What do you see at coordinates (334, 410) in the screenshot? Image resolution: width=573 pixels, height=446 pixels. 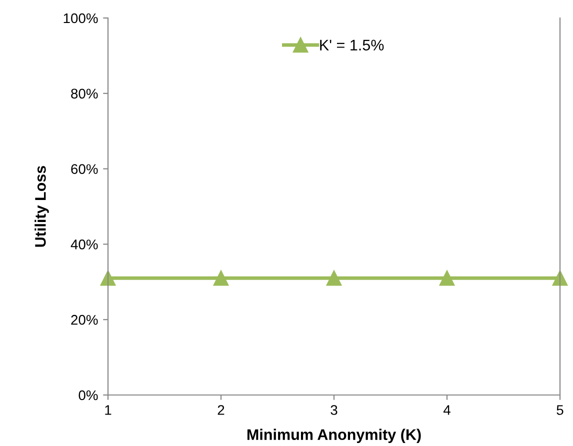 I see `x-tick-label: 3` at bounding box center [334, 410].